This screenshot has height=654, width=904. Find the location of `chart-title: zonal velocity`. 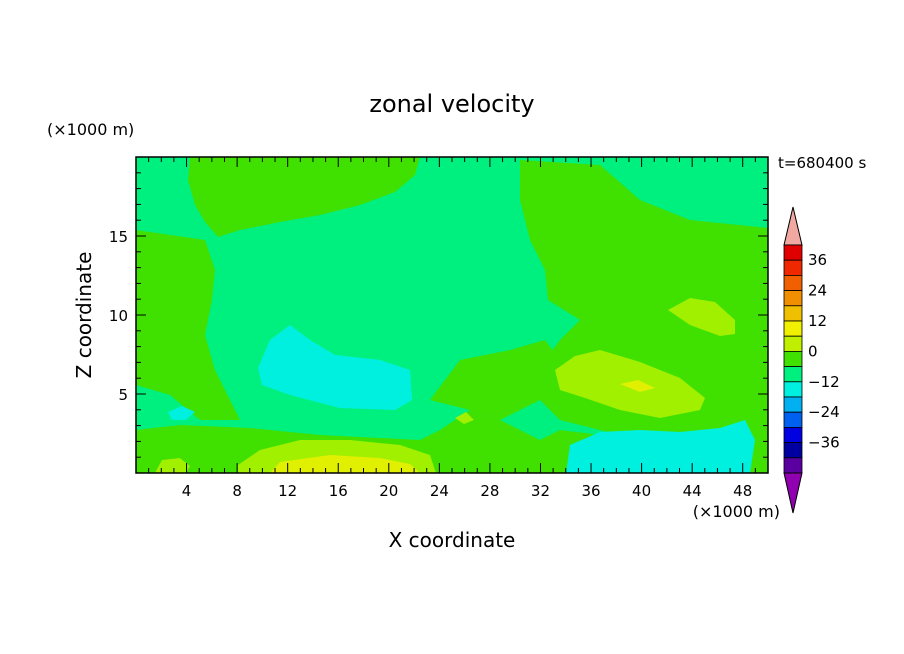

chart-title: zonal velocity is located at coordinates (451, 104).